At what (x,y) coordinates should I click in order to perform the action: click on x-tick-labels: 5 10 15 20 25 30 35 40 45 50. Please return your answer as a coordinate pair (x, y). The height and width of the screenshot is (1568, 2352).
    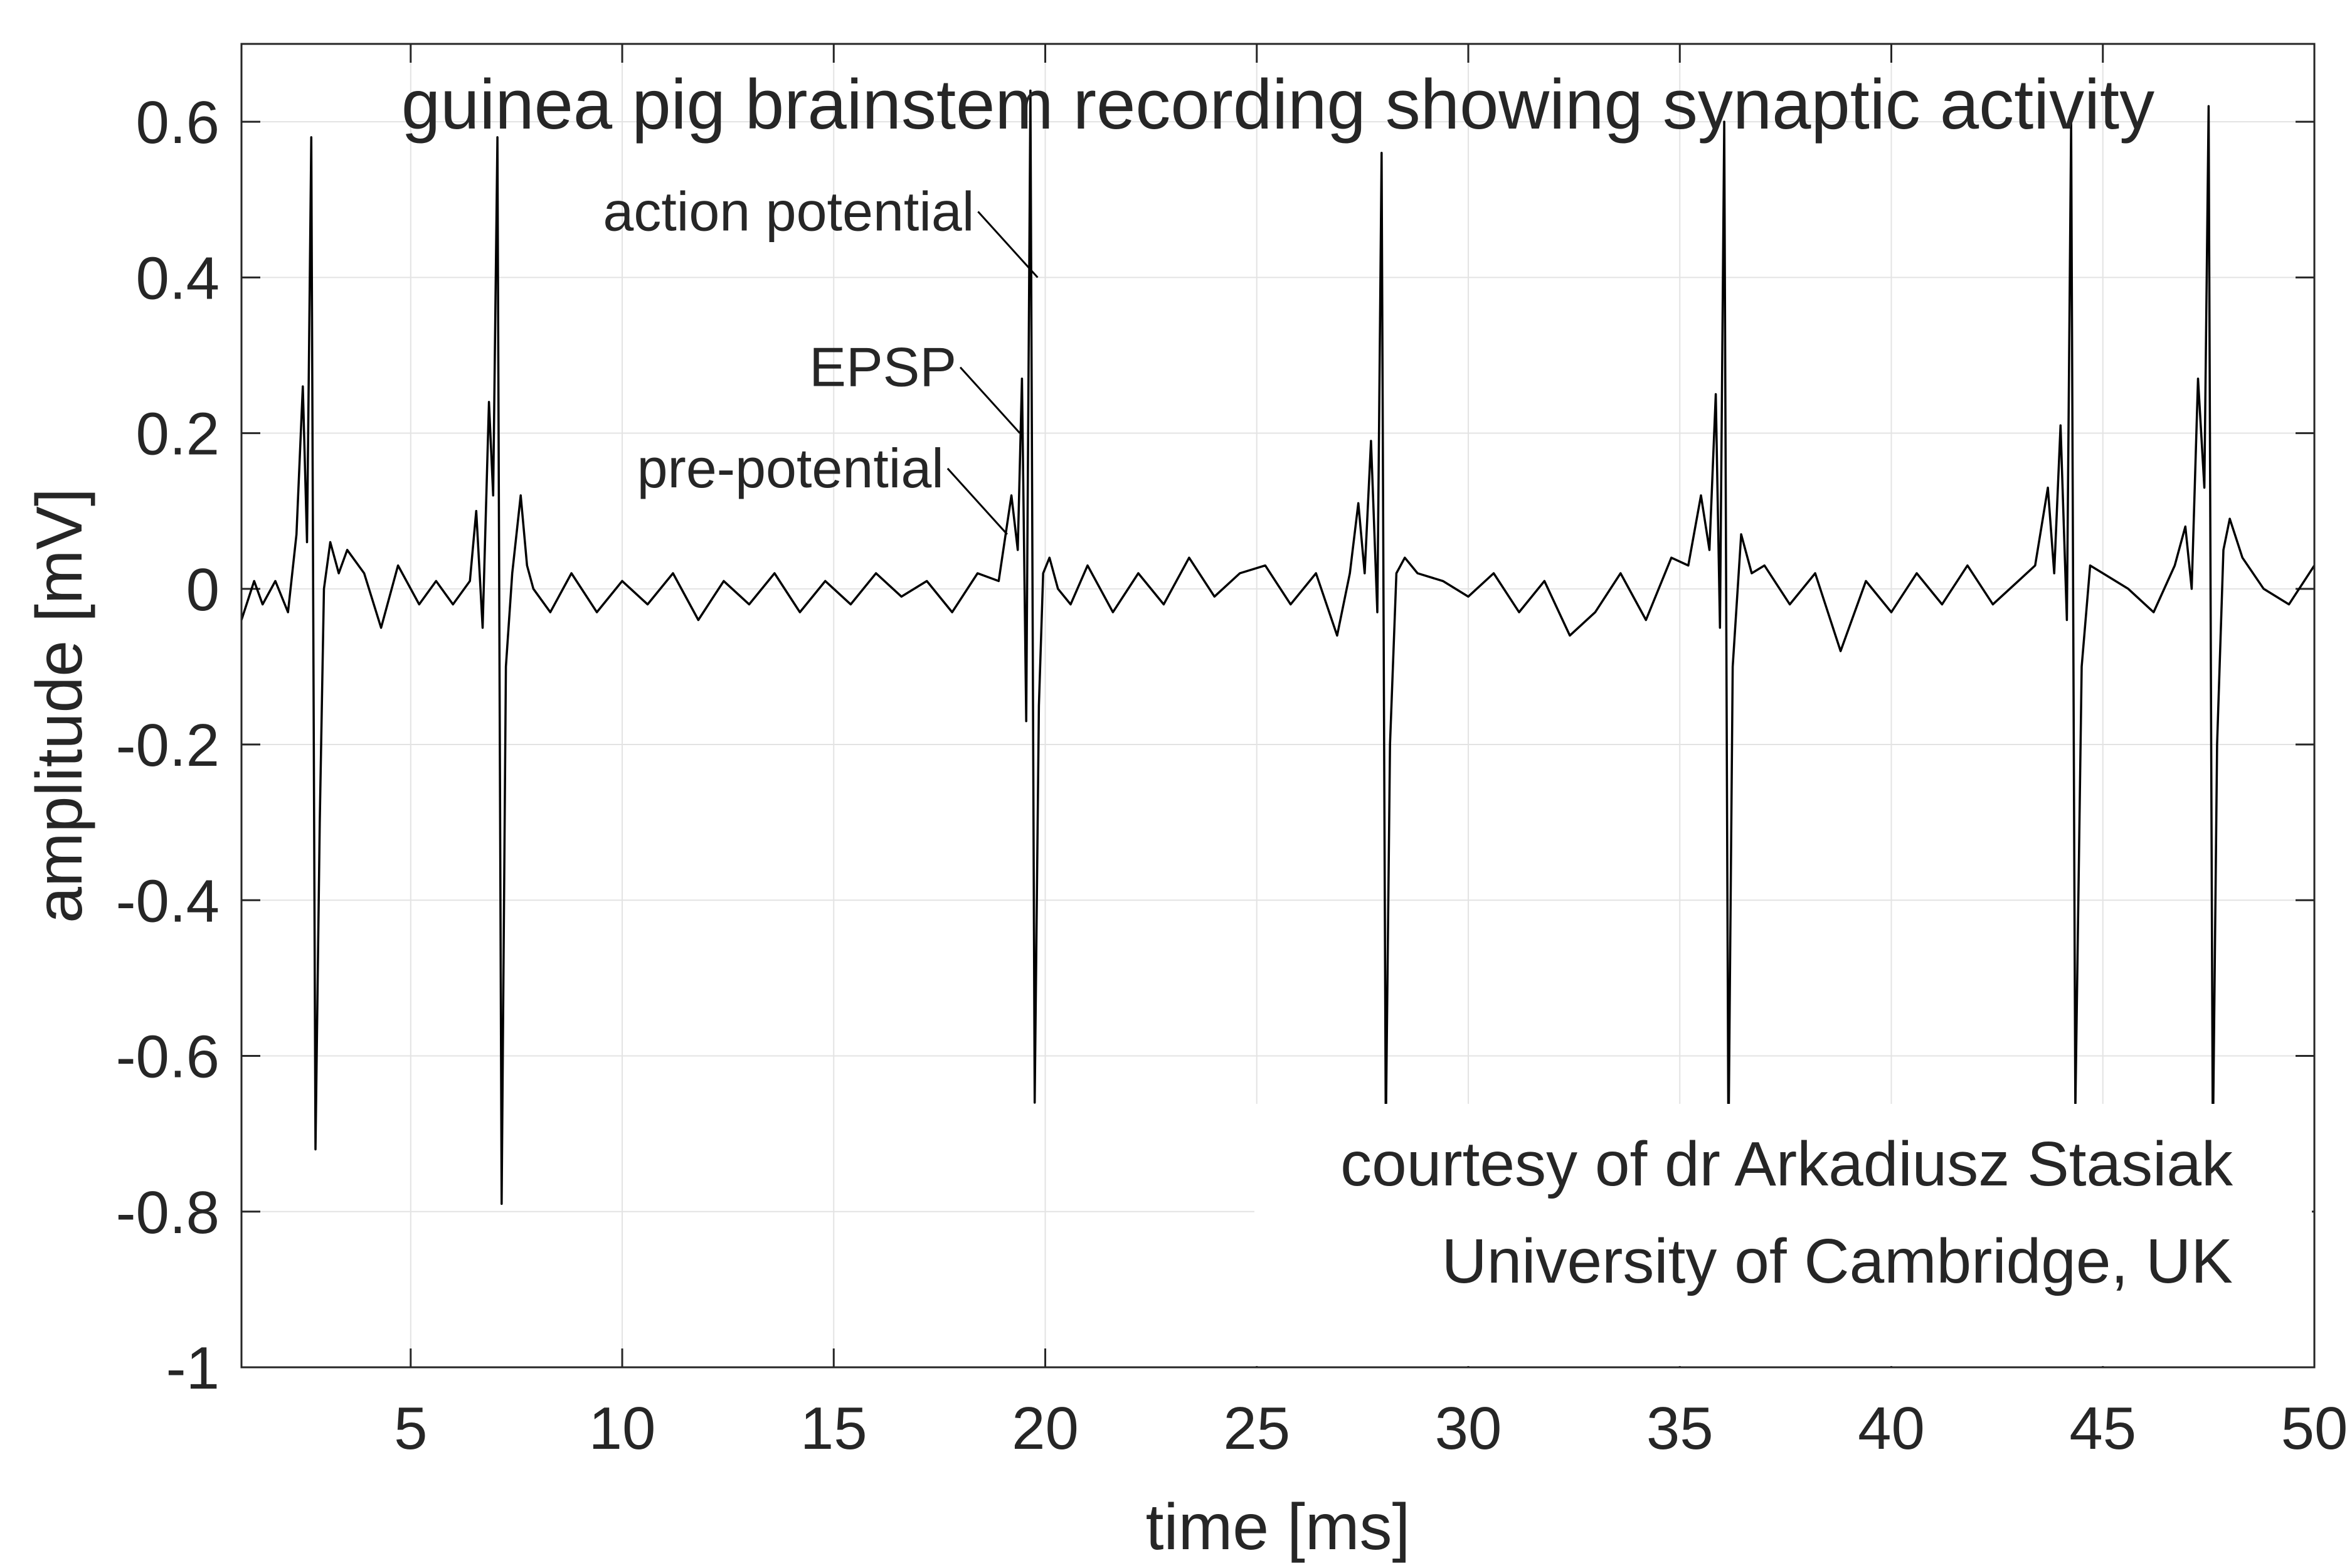
    Looking at the image, I should click on (1371, 1428).